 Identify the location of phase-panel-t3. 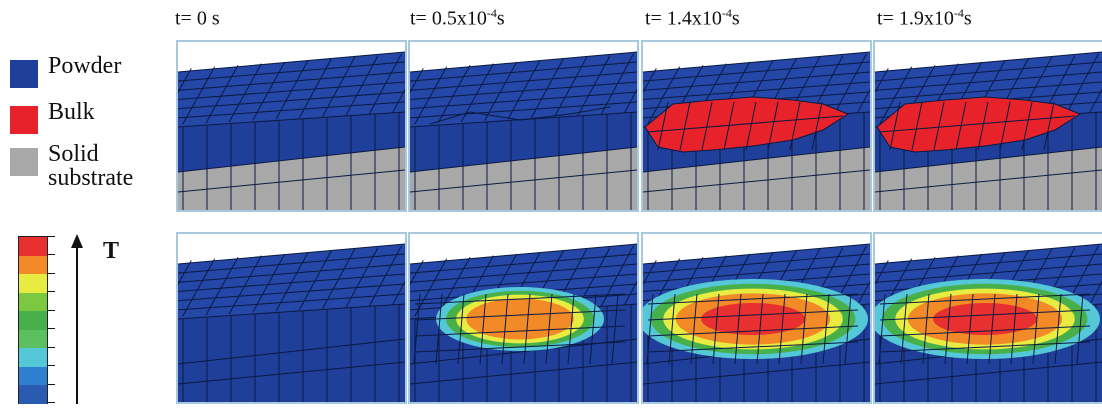
(987, 126).